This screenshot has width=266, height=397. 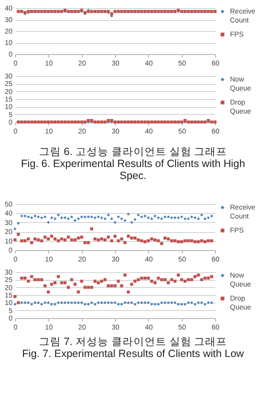 What do you see at coordinates (133, 152) in the screenshot?
I see `caption: 그림 6. 고성능 클라이언트 실험 그래프` at bounding box center [133, 152].